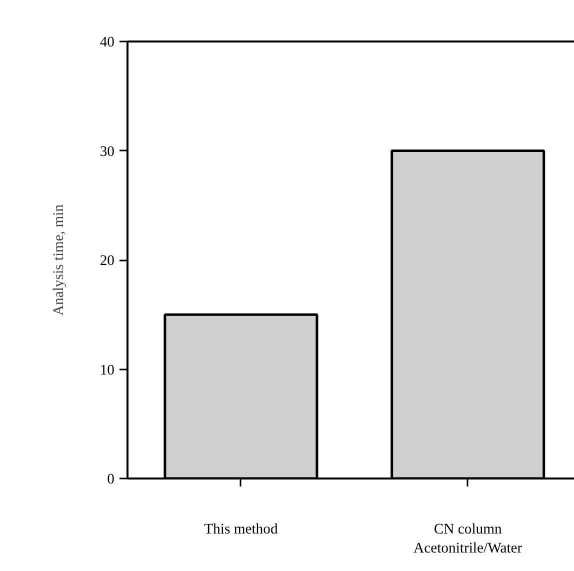 The height and width of the screenshot is (571, 574). Describe the element at coordinates (58, 260) in the screenshot. I see `y-axis-title: Analysis time, min` at that location.